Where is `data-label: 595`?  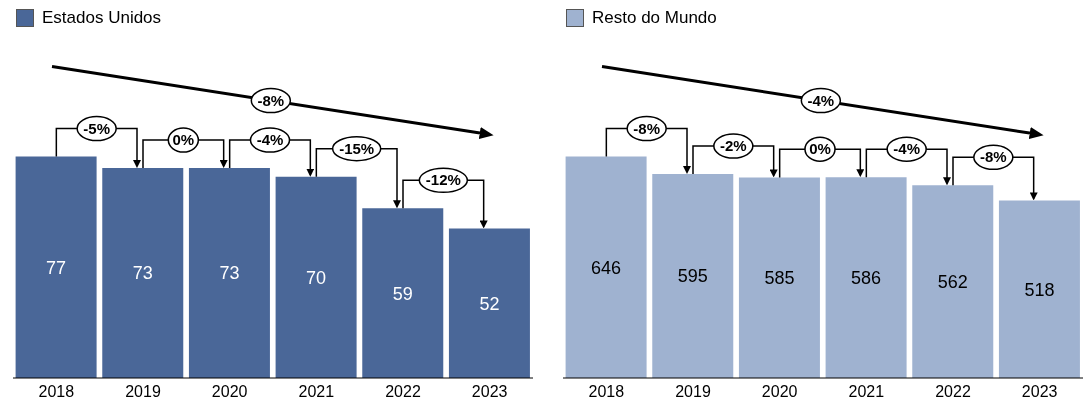
data-label: 595 is located at coordinates (692, 276).